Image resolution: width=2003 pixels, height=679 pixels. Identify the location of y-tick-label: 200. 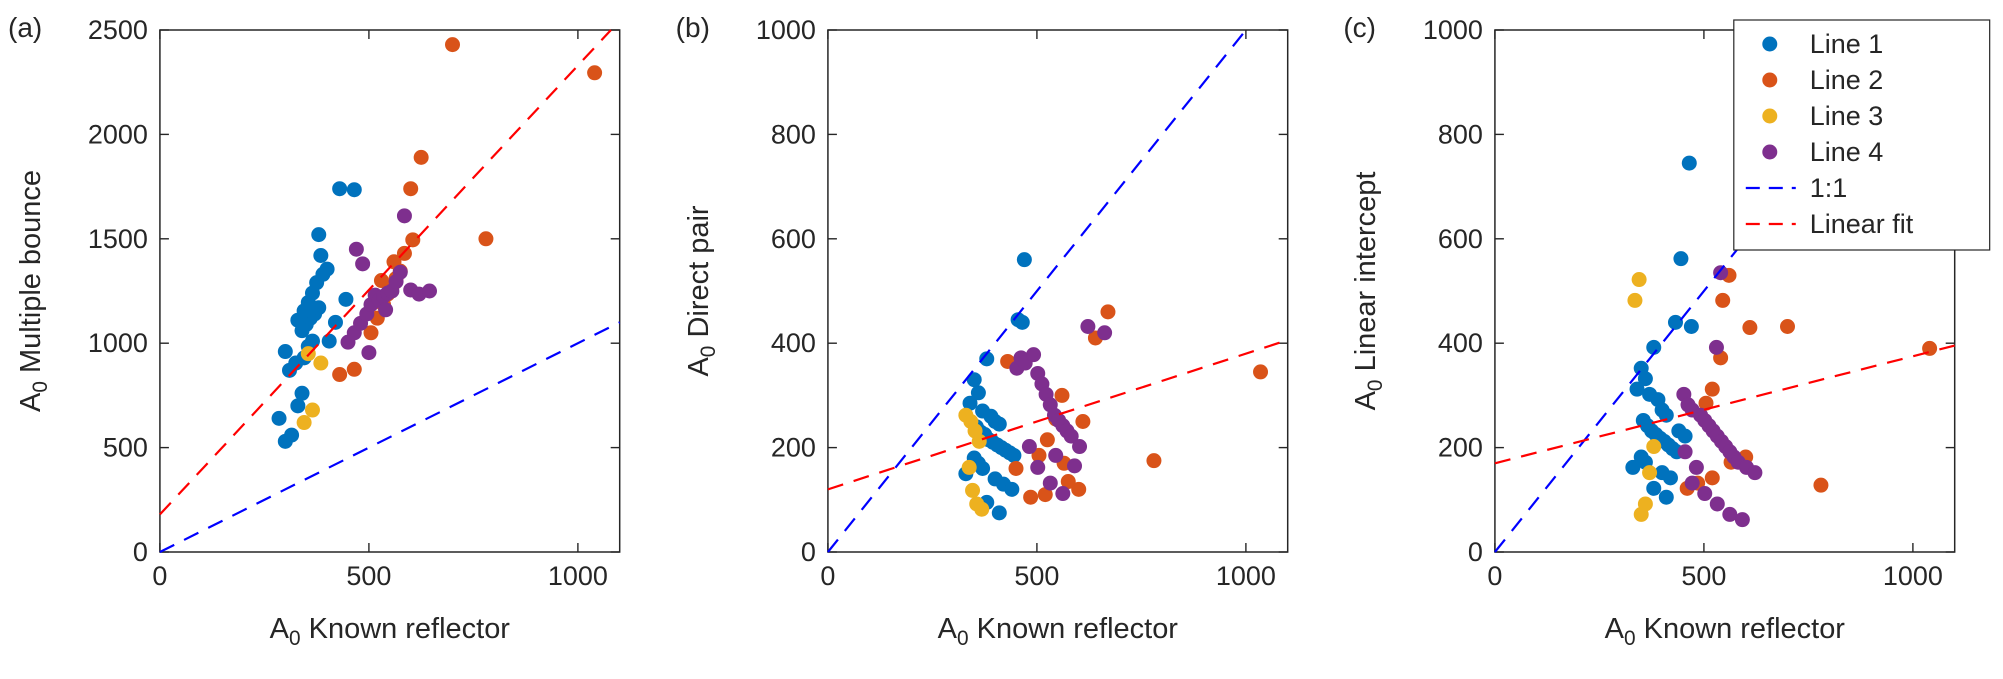
(1460, 448).